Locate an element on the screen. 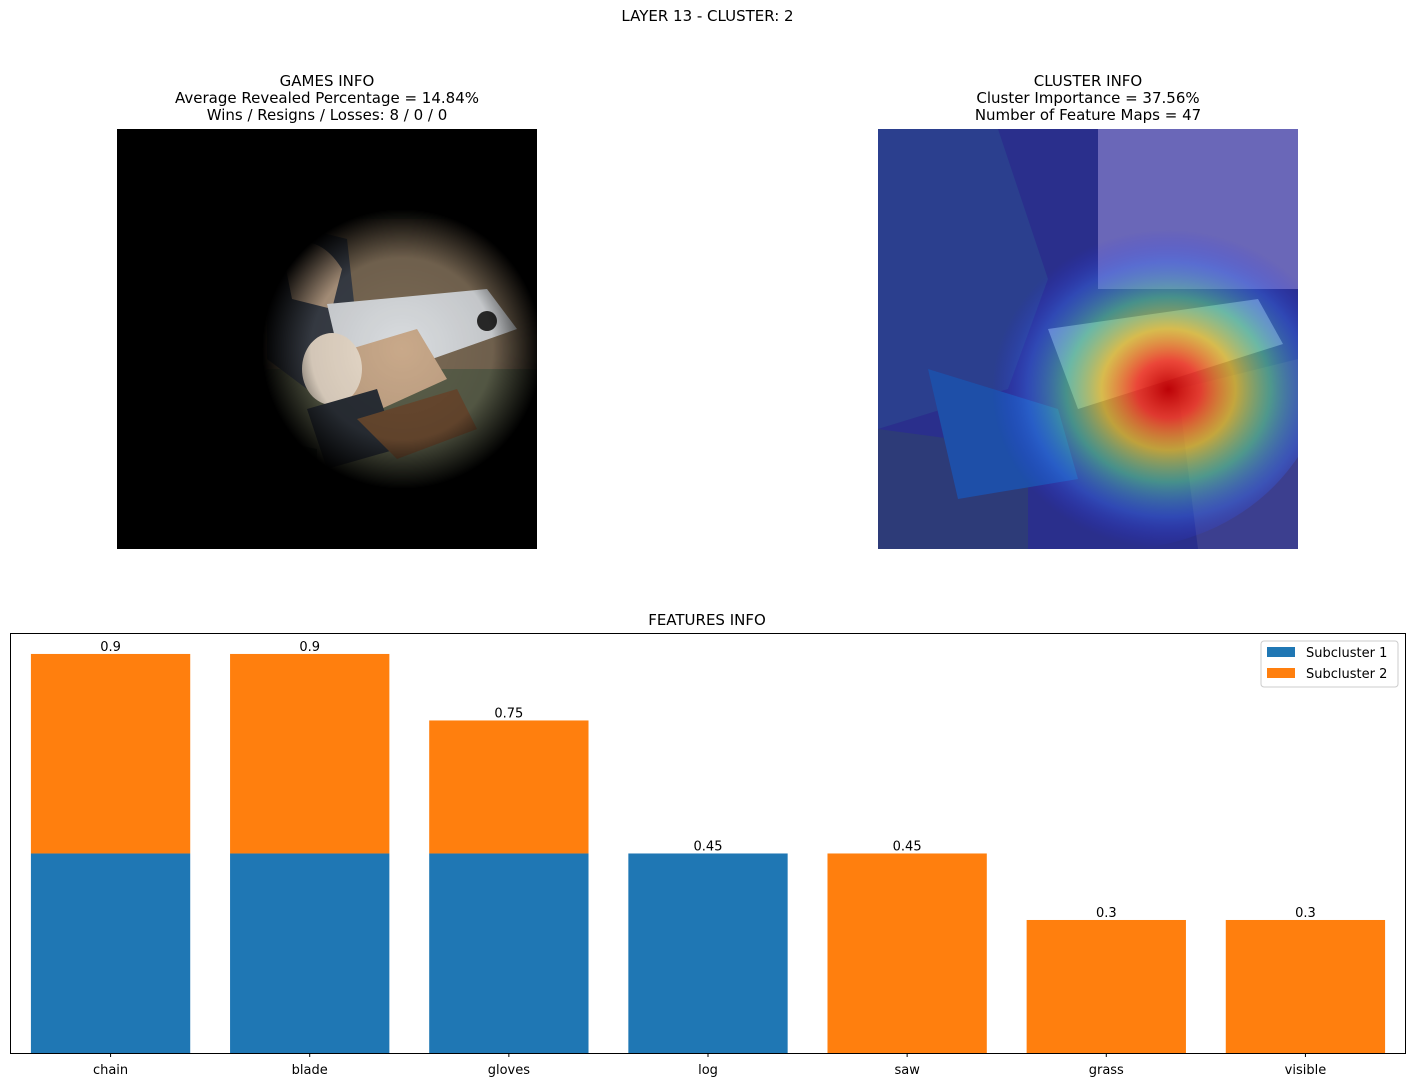 The image size is (1415, 1087). x-tick-label-blade: blade is located at coordinates (310, 1070).